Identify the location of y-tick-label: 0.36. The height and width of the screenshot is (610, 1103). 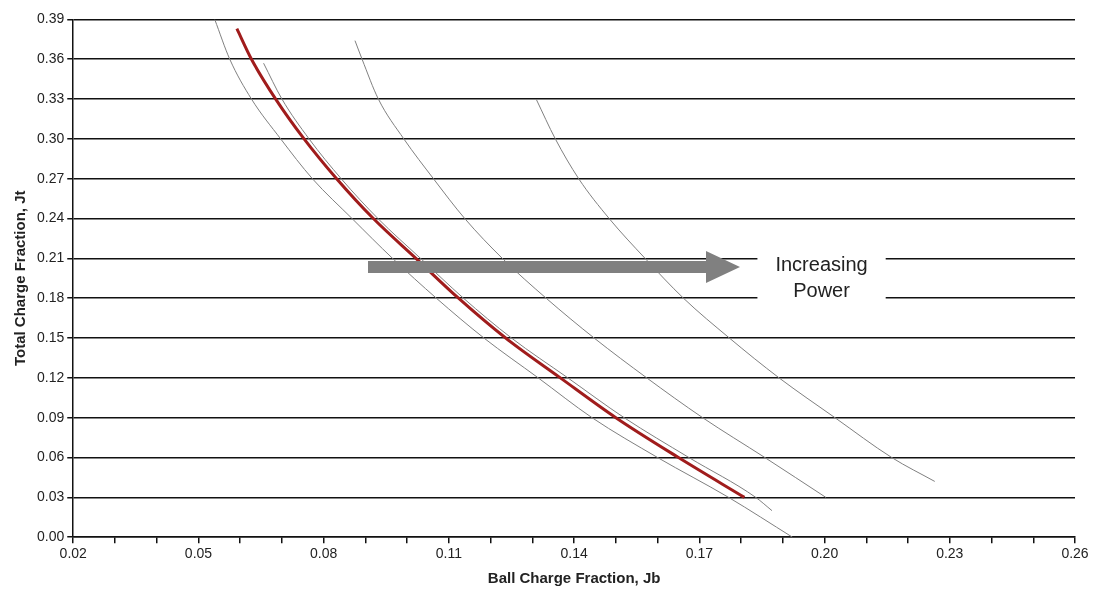
(51, 58).